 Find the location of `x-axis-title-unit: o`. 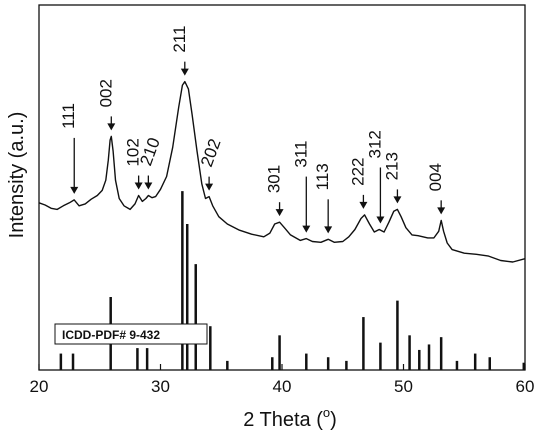

x-axis-title-unit: o is located at coordinates (326, 412).